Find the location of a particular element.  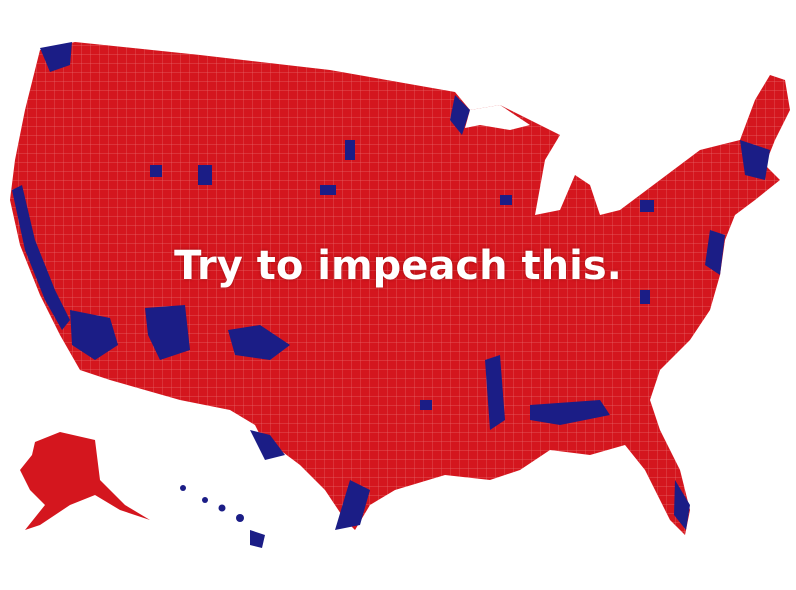

great-lakes is located at coordinates (497, 117).